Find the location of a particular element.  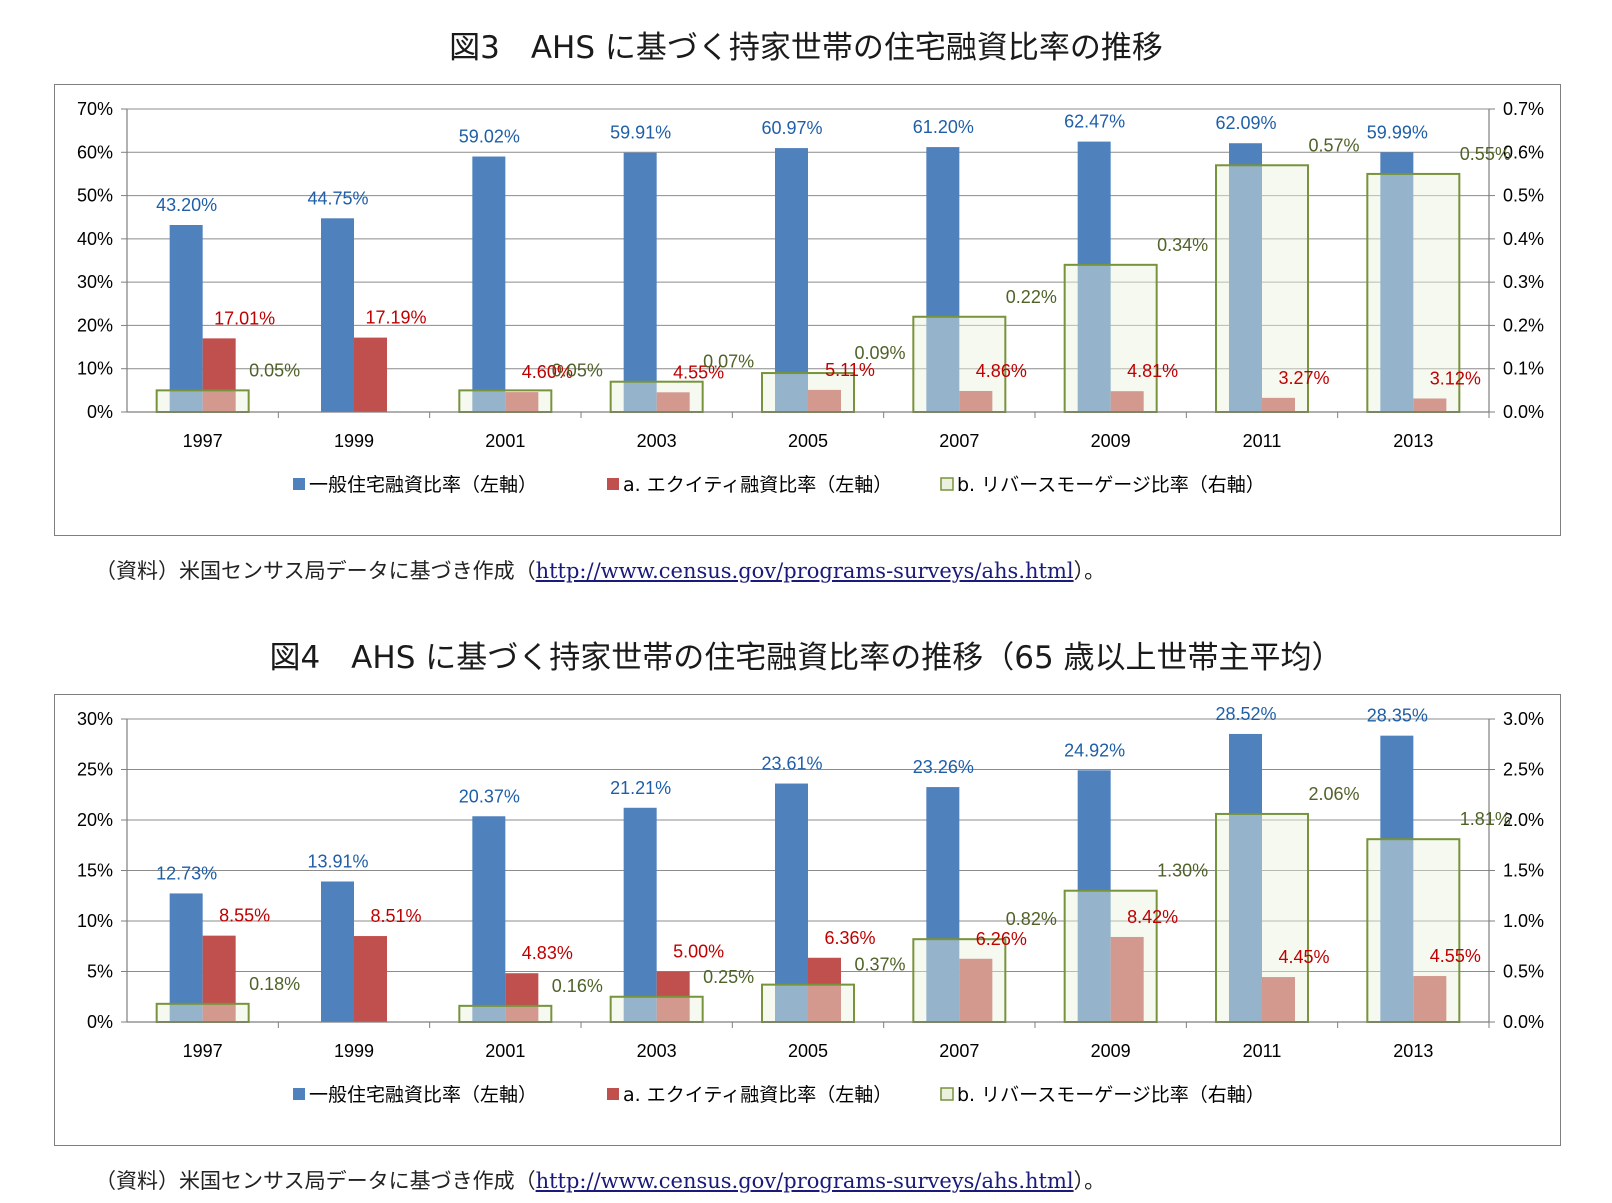

y-tick-label-left: 20% is located at coordinates (95, 325).